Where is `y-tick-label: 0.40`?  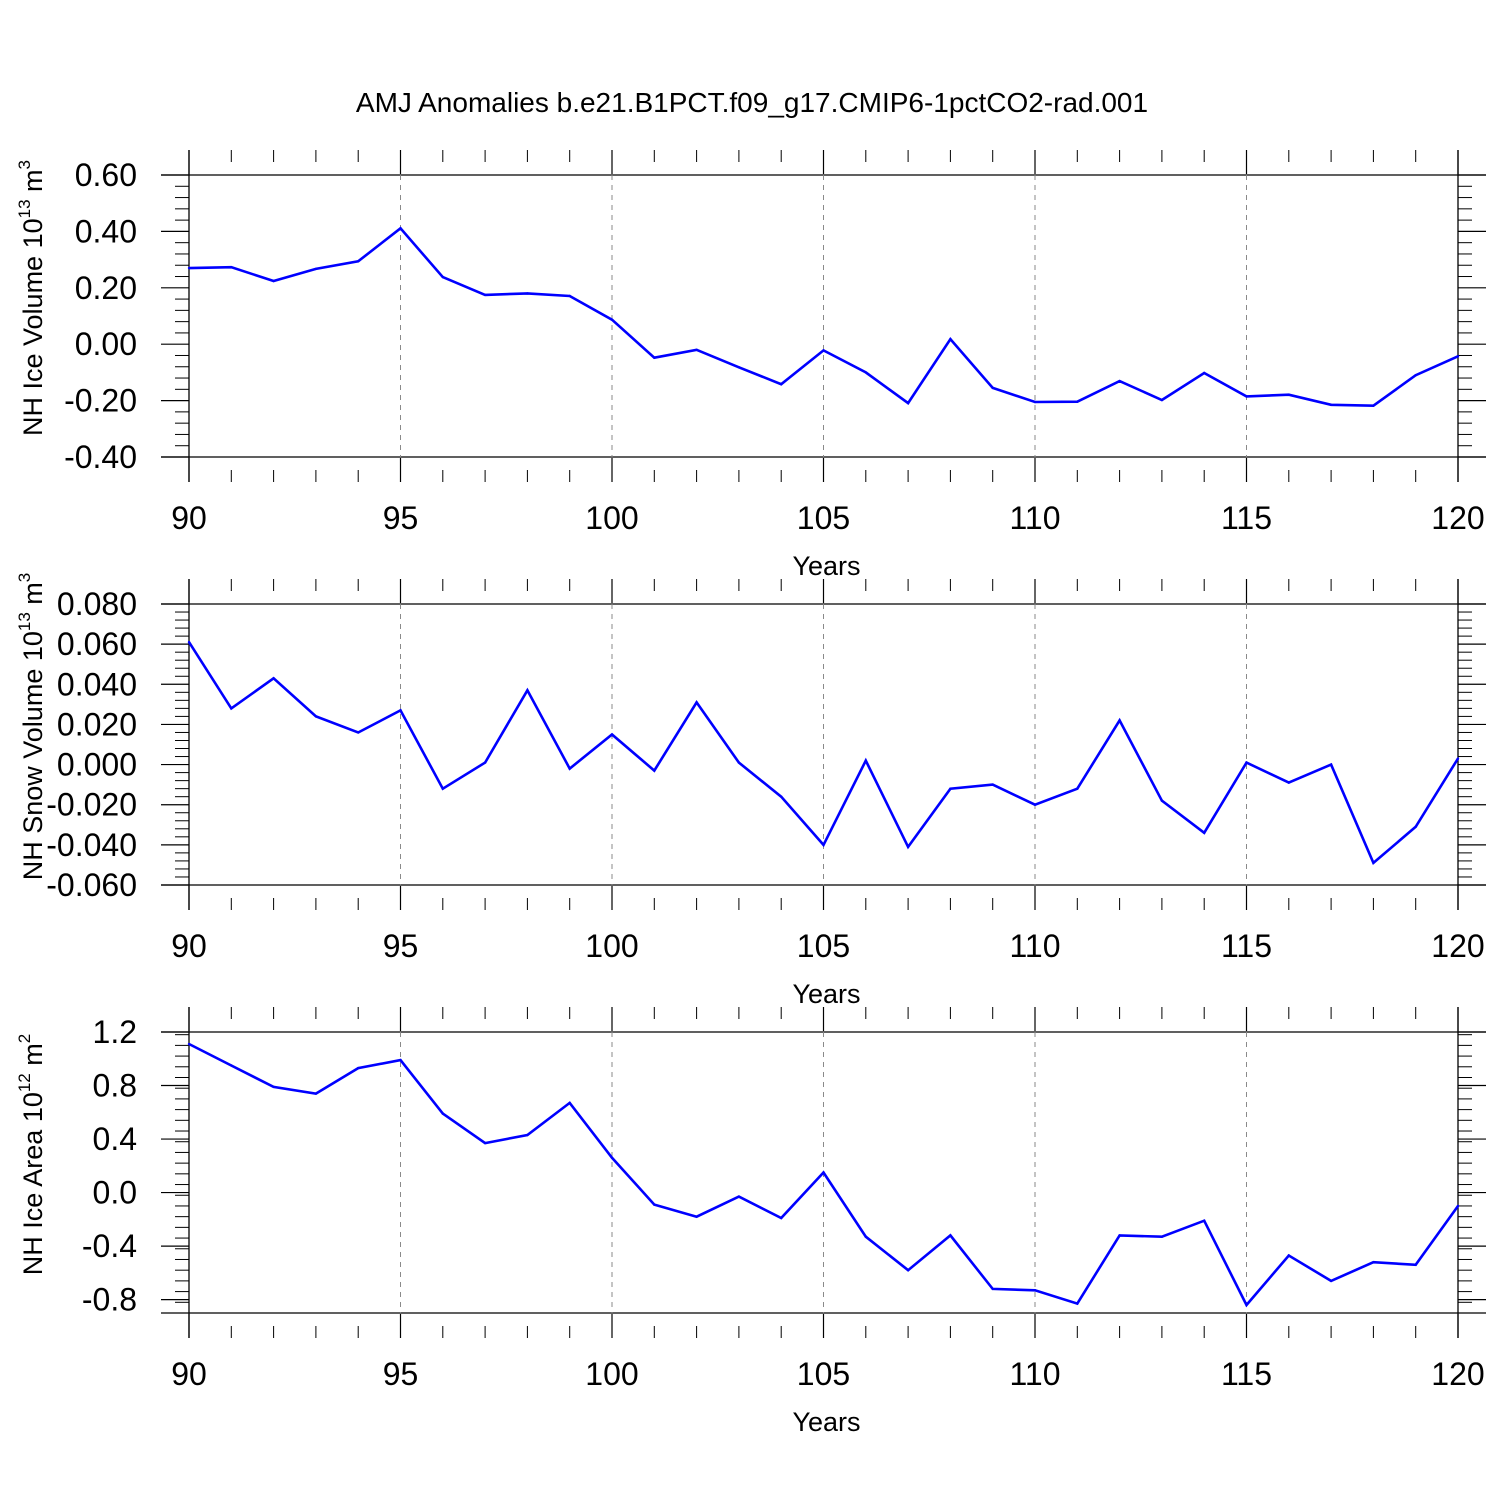 y-tick-label: 0.40 is located at coordinates (106, 231).